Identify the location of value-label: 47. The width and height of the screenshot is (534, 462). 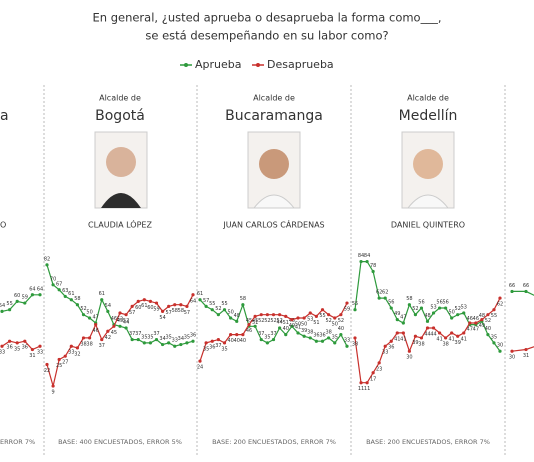
(403, 317).